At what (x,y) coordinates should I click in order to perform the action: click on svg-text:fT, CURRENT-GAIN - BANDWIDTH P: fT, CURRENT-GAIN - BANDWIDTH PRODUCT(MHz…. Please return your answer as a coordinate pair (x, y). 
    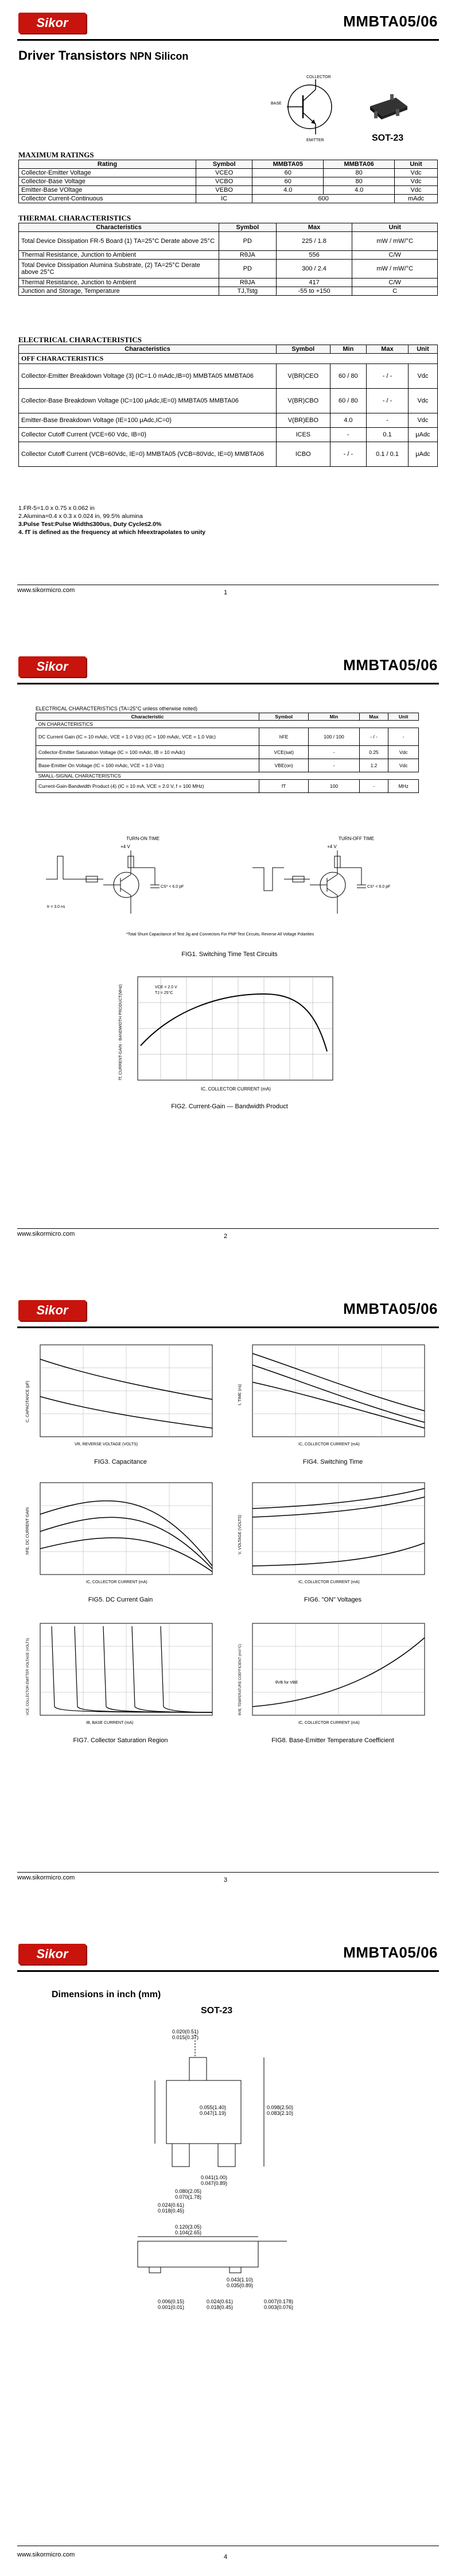
    Looking at the image, I should click on (121, 1032).